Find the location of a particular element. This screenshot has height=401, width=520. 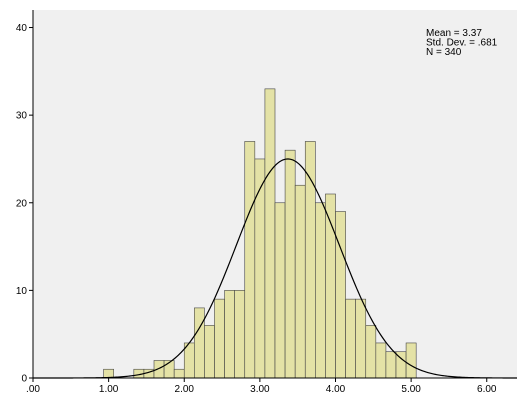

y-tick-label: 40 is located at coordinates (22, 28).